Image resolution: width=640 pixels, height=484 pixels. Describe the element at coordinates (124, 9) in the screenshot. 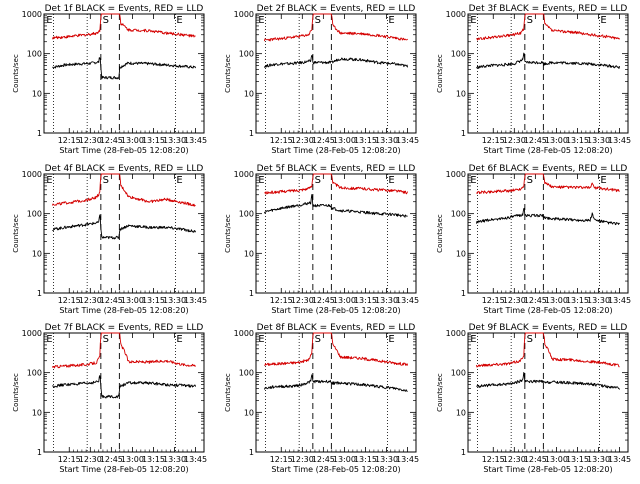

I see `panel-title: Det 1f BLACK = Events, RED = LLD` at that location.